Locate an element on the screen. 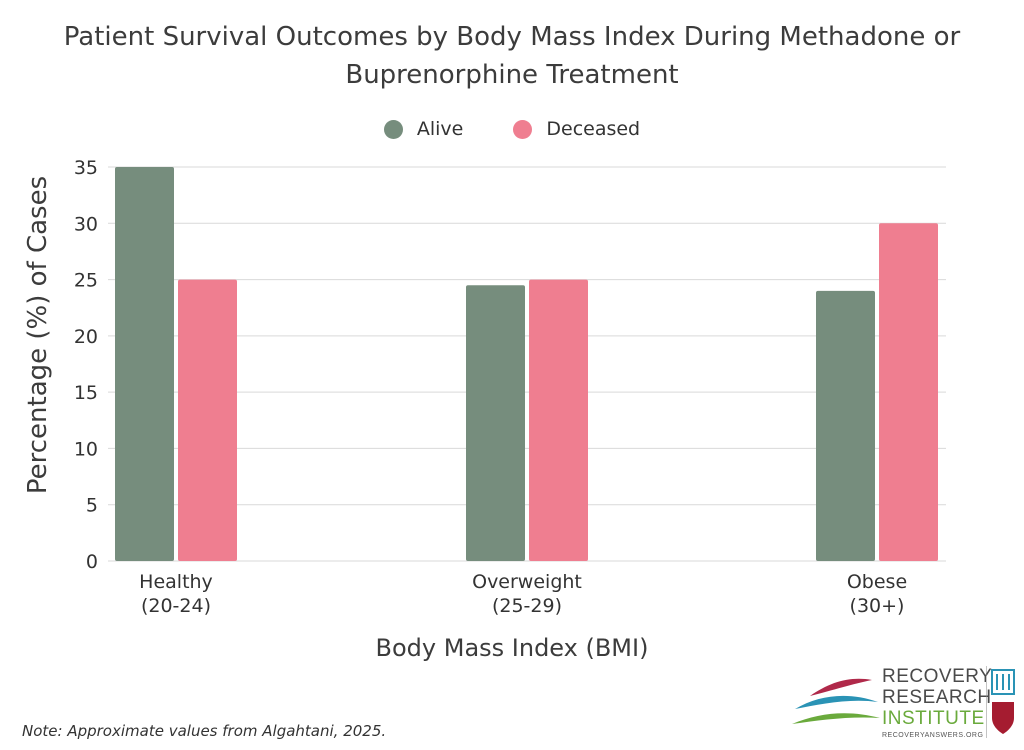  logo-shield-icon is located at coordinates (1000, 702).